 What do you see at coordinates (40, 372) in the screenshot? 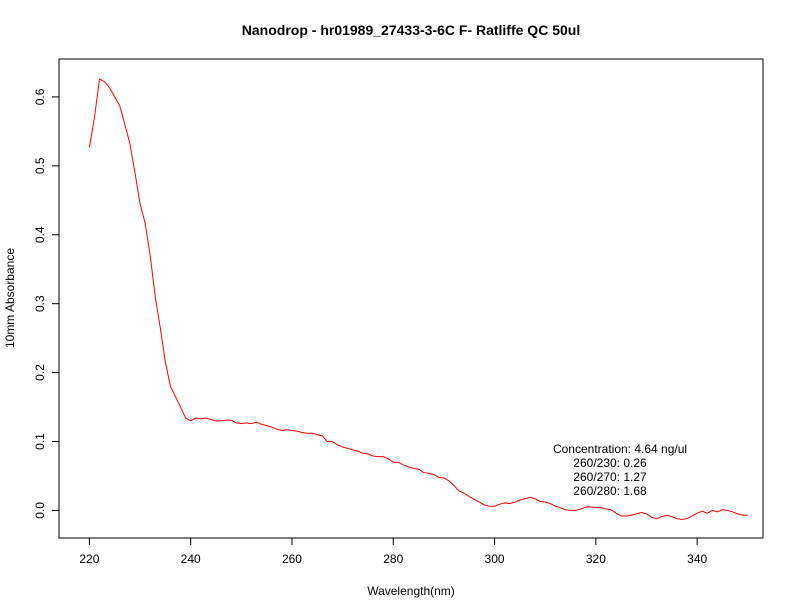
I see `y-tick-label: 0.2` at bounding box center [40, 372].